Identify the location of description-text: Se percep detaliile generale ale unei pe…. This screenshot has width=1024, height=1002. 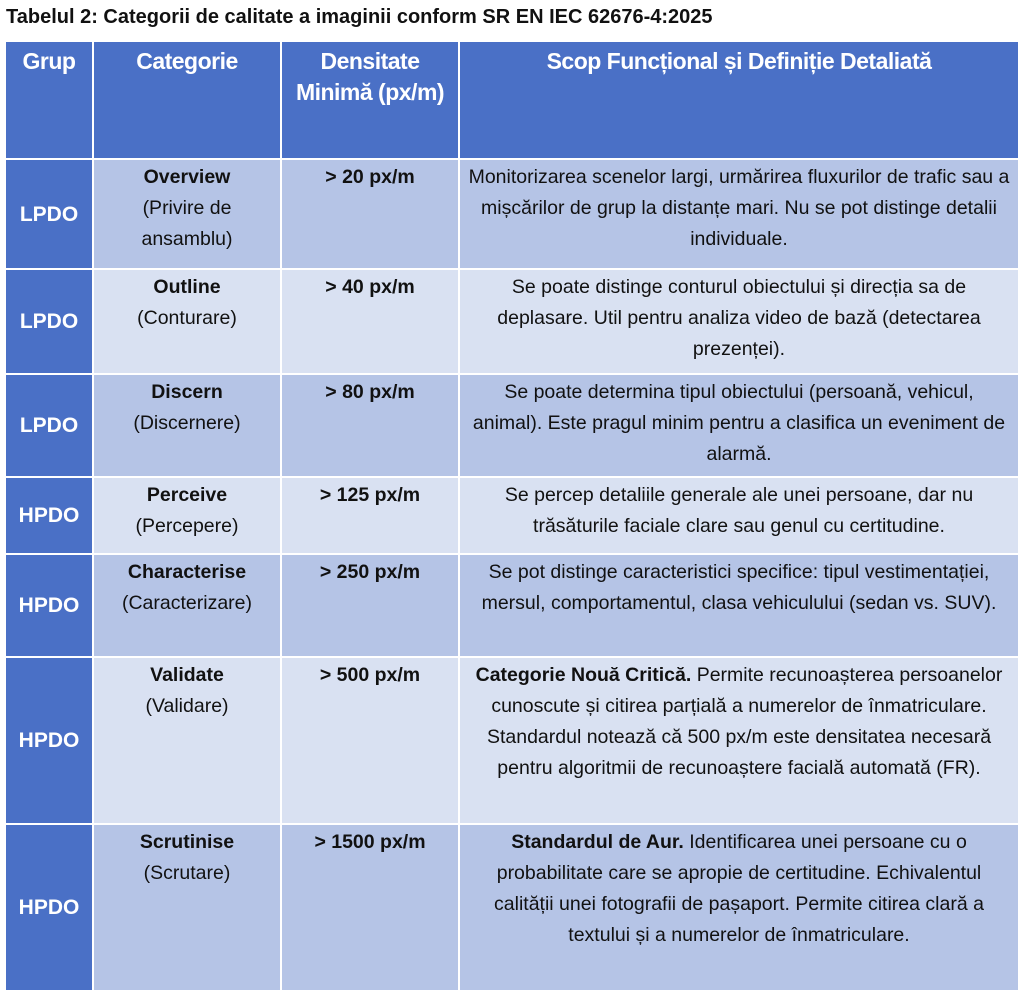
(739, 510).